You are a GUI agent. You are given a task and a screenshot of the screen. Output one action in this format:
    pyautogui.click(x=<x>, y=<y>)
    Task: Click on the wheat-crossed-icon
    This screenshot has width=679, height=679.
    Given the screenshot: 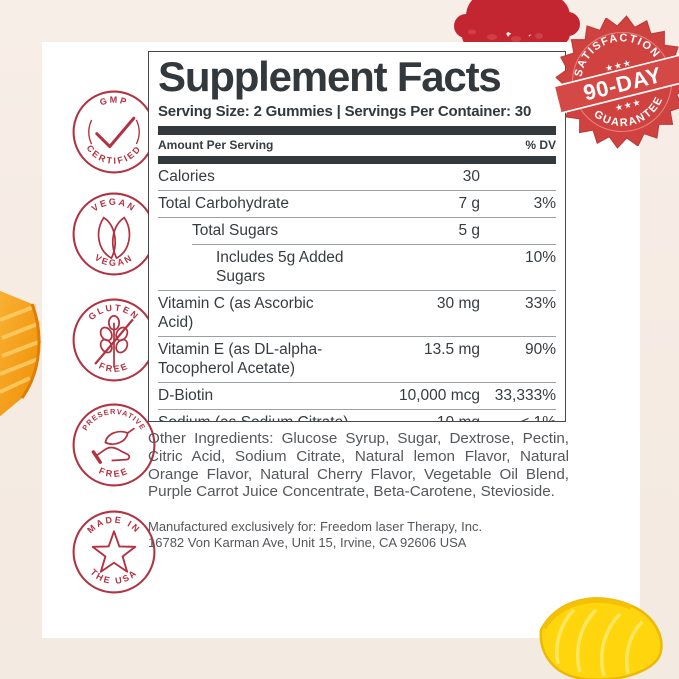 What is the action you would take?
    pyautogui.click(x=114, y=341)
    